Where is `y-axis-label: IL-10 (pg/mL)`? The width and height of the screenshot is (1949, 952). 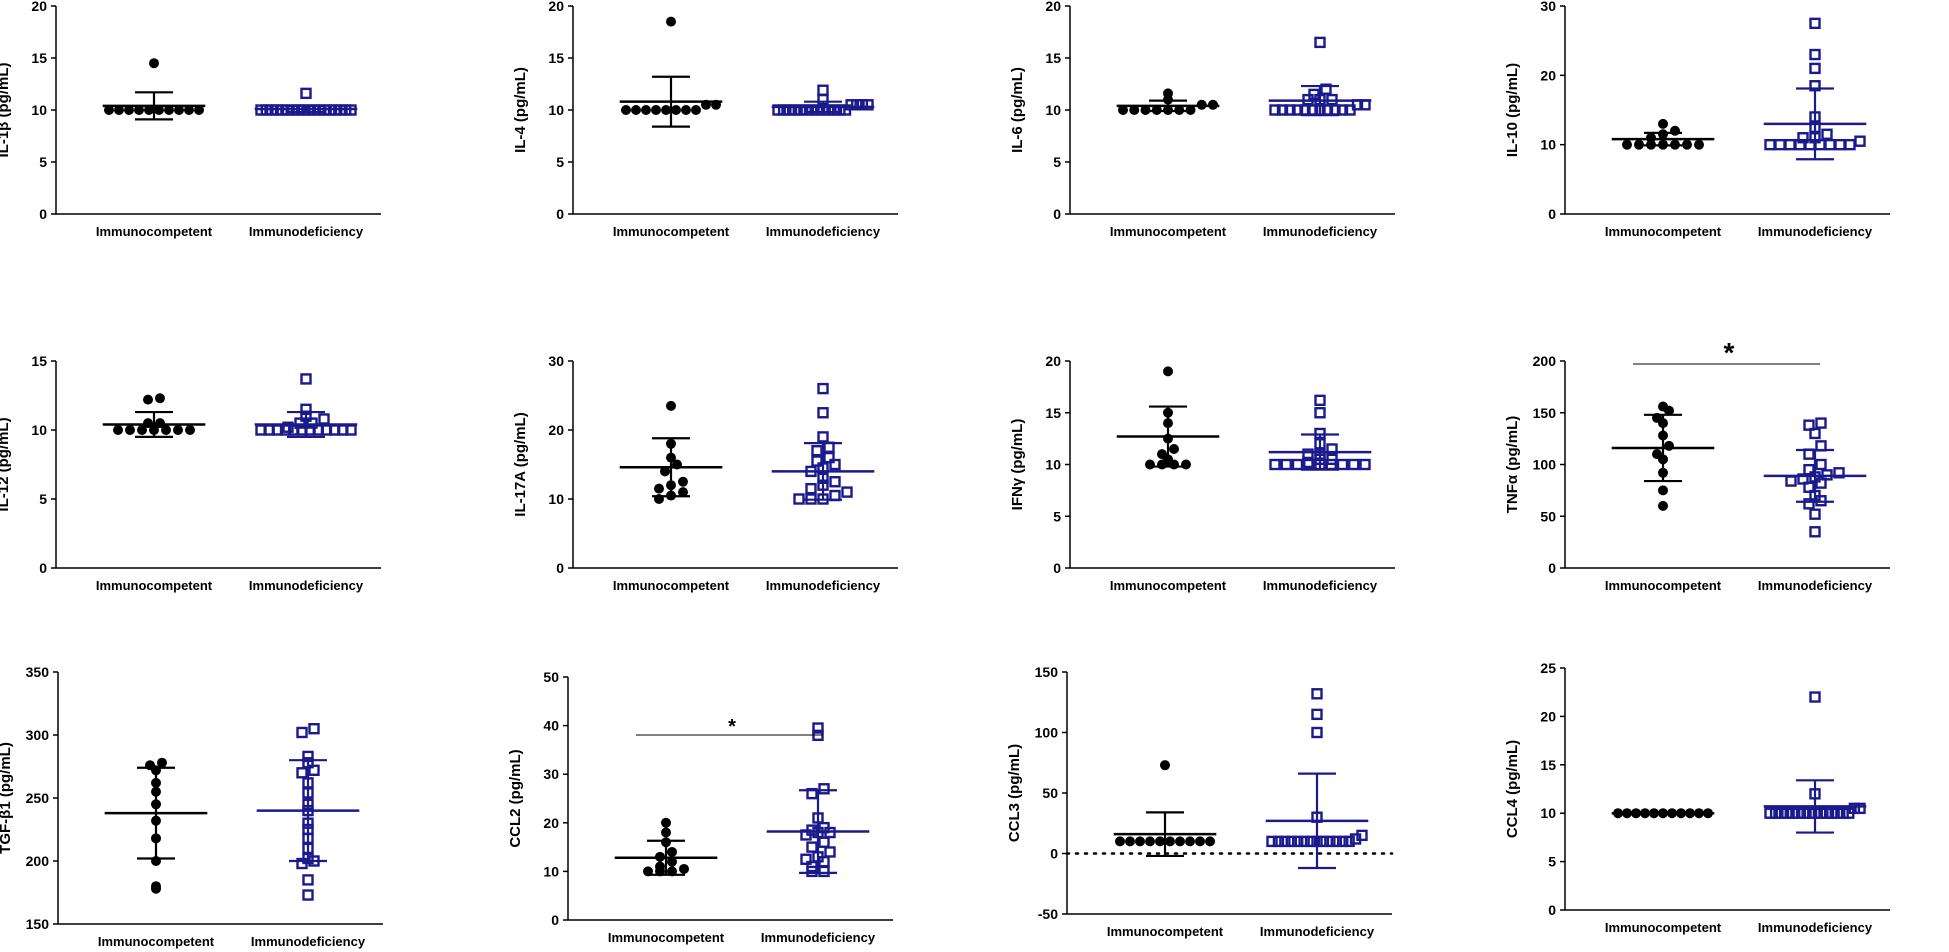 y-axis-label: IL-10 (pg/mL) is located at coordinates (1512, 110).